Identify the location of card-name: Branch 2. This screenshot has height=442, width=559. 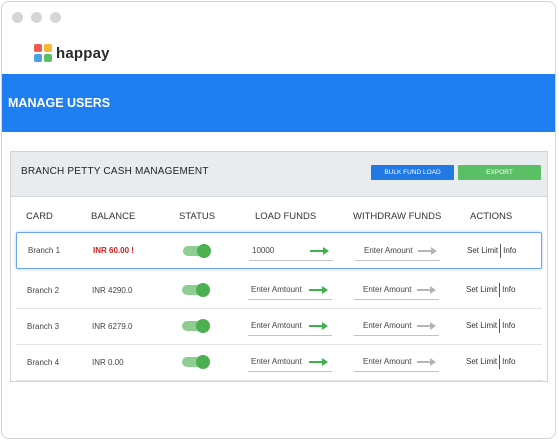
(43, 290).